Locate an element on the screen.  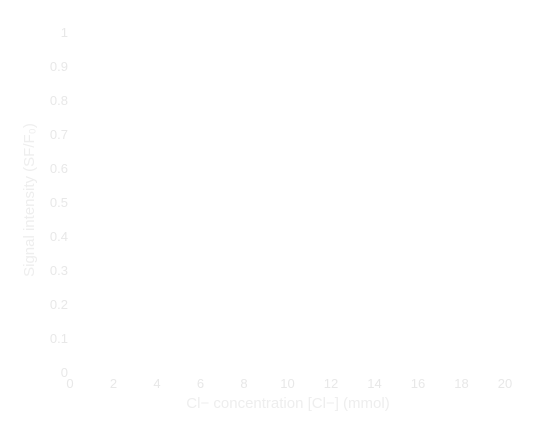
x-axis-label: Cl− concentration [Cl−] (mmol) is located at coordinates (287, 403).